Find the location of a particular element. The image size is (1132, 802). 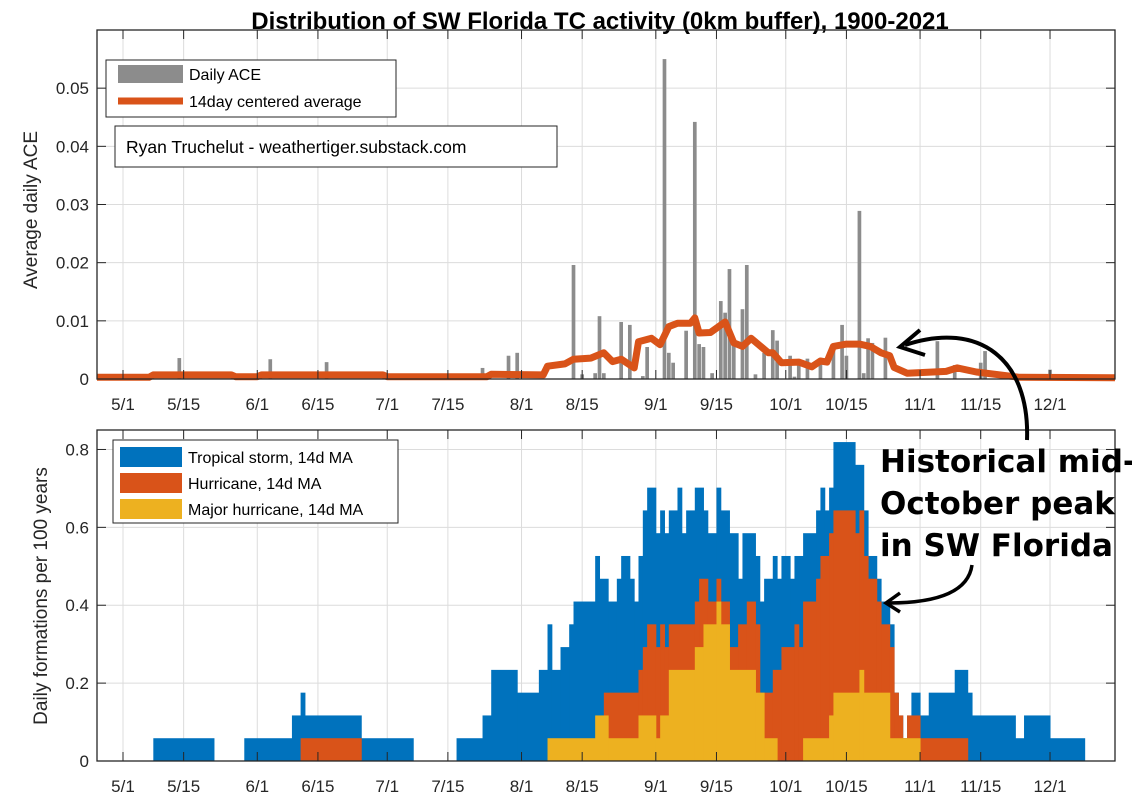

top-y-tick-label: 0.04 is located at coordinates (72, 146).